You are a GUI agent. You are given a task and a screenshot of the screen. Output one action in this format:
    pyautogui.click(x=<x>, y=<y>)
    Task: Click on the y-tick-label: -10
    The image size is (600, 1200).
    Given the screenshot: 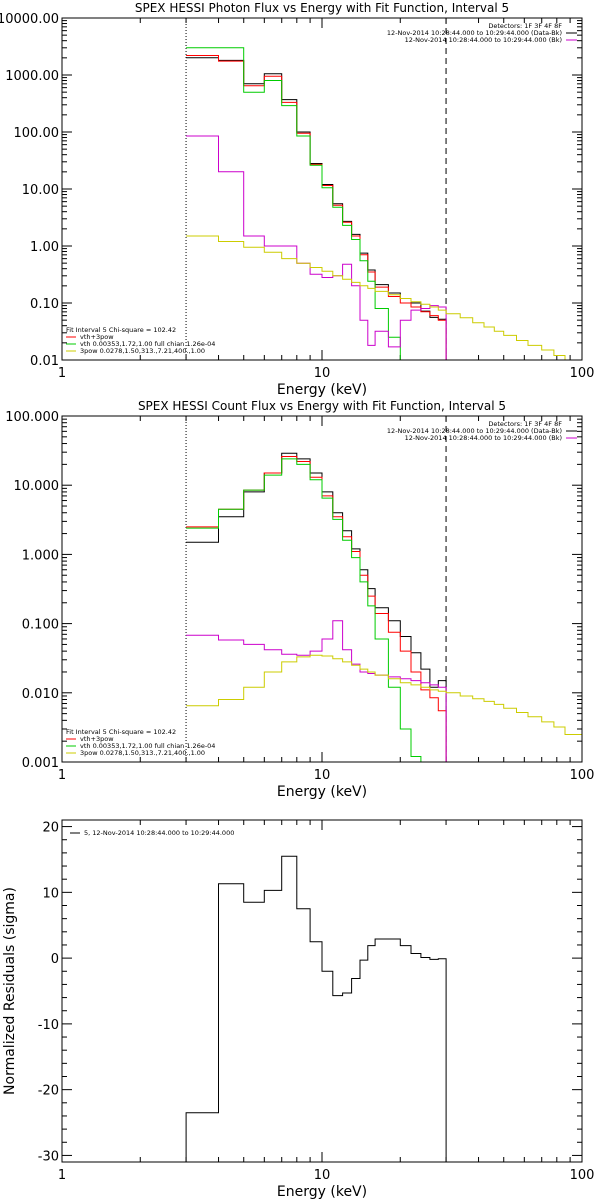 What is the action you would take?
    pyautogui.click(x=48, y=1025)
    